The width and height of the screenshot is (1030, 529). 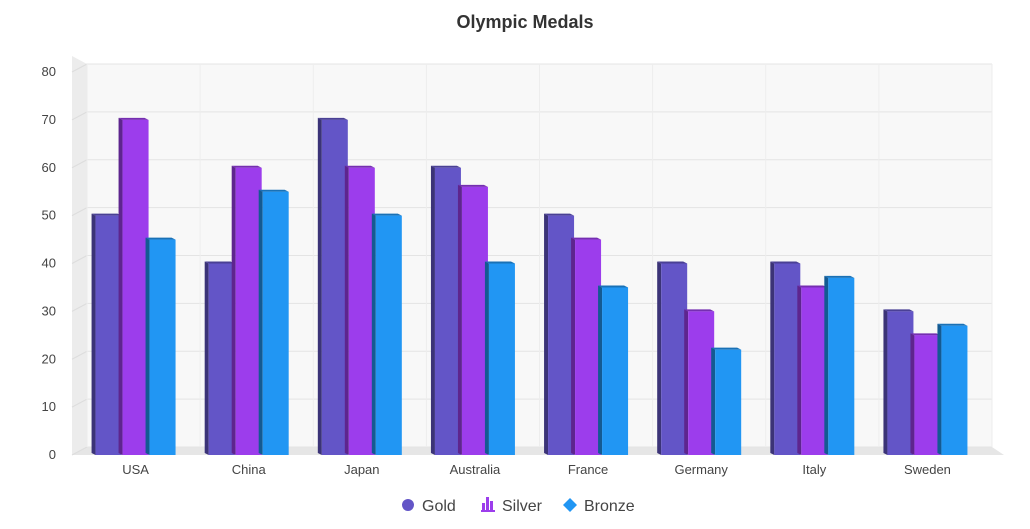 I want to click on bar-bronze-france, so click(x=613, y=370).